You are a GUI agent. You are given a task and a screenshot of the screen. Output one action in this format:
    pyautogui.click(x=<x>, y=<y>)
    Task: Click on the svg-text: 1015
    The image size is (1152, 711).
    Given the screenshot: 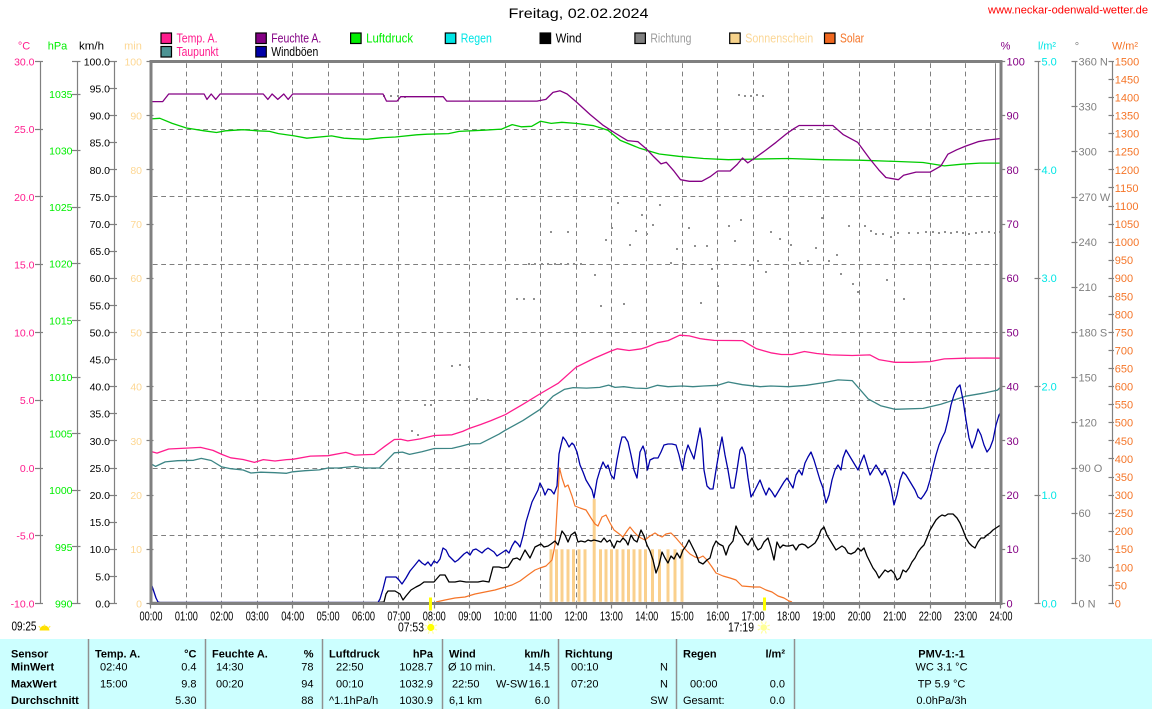 What is the action you would take?
    pyautogui.click(x=61, y=321)
    